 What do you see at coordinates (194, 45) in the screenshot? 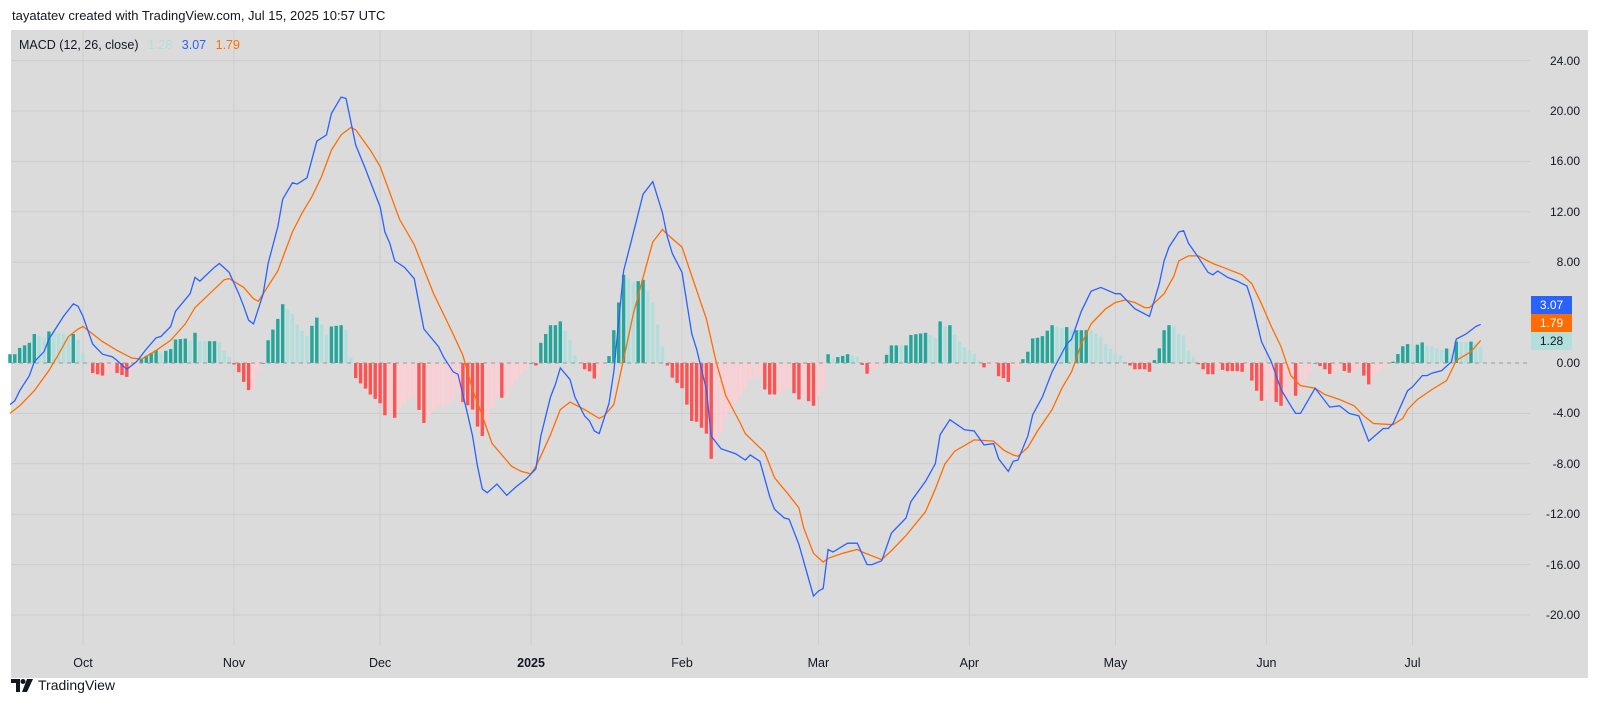
I see `legend-macd-value: 3.07` at bounding box center [194, 45].